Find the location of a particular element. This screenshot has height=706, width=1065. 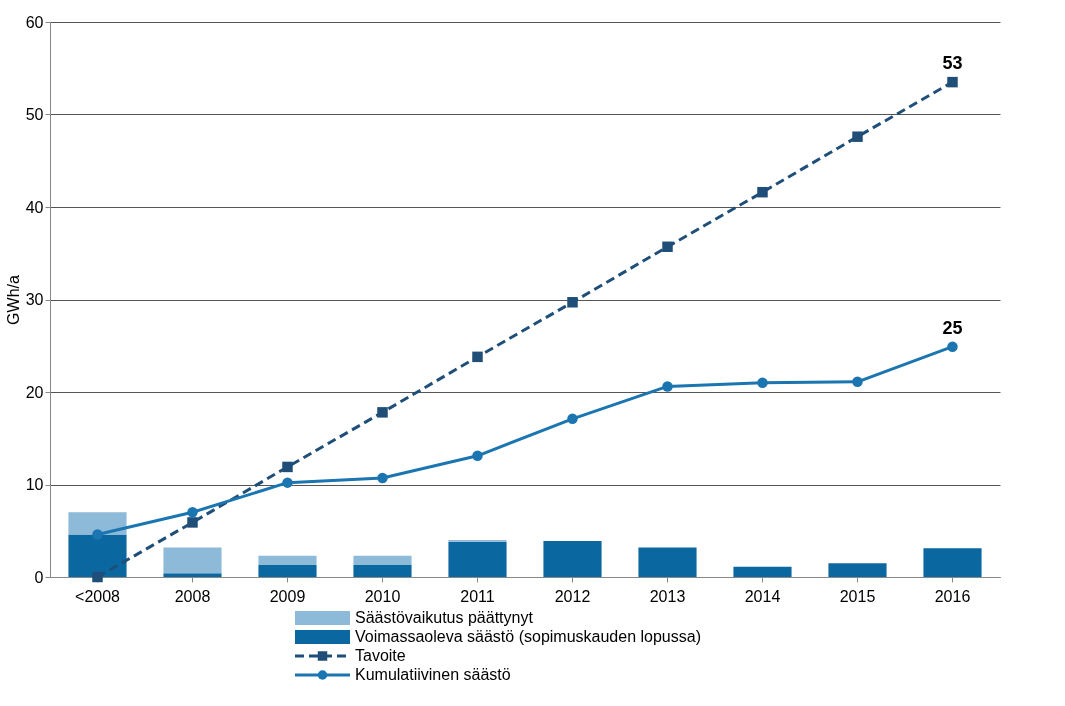

x-tick-label: 2010 is located at coordinates (382, 596).